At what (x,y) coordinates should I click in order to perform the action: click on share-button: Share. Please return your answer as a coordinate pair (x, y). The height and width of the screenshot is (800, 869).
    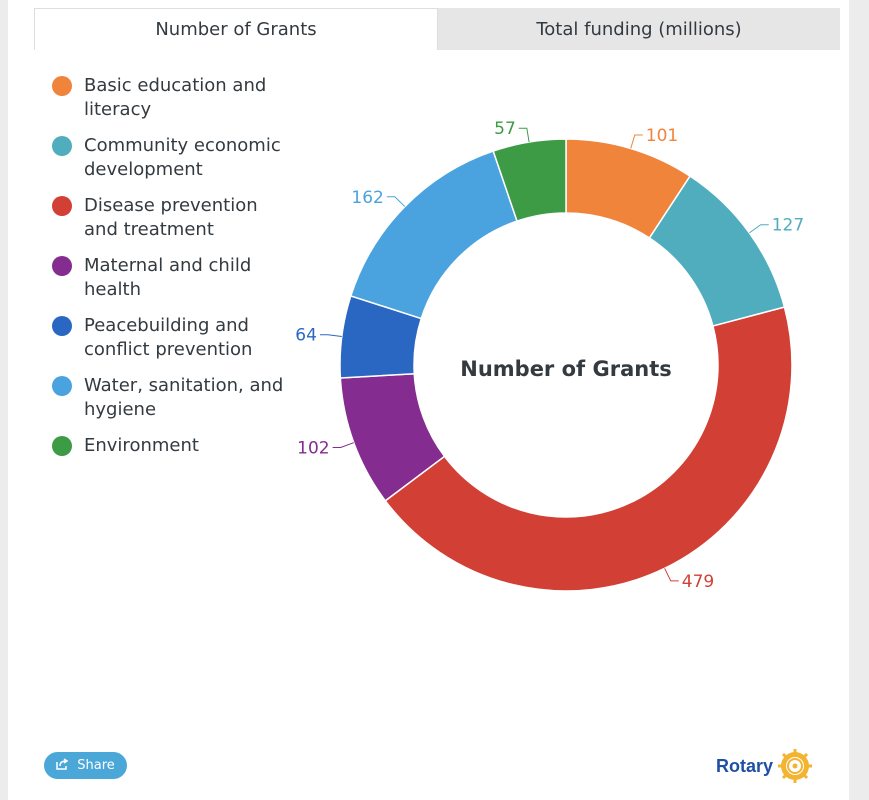
    Looking at the image, I should click on (85, 765).